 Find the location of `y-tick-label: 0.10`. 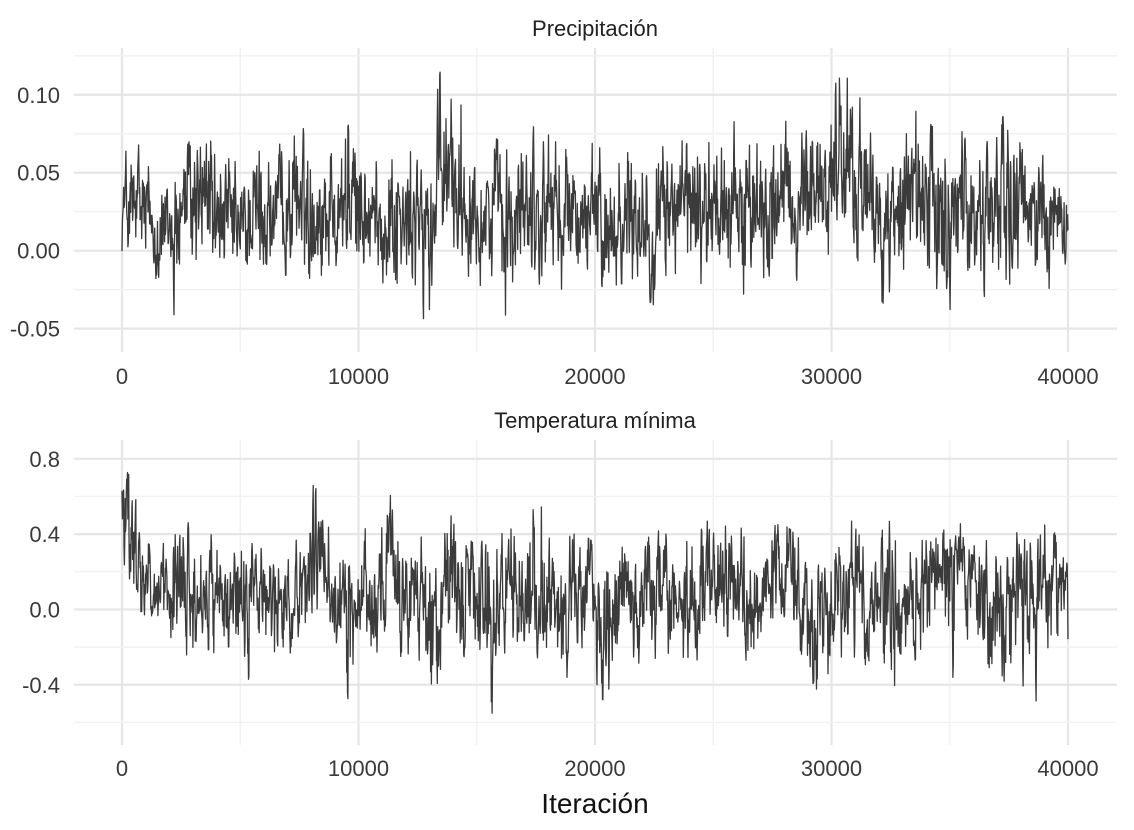

y-tick-label: 0.10 is located at coordinates (38, 95).